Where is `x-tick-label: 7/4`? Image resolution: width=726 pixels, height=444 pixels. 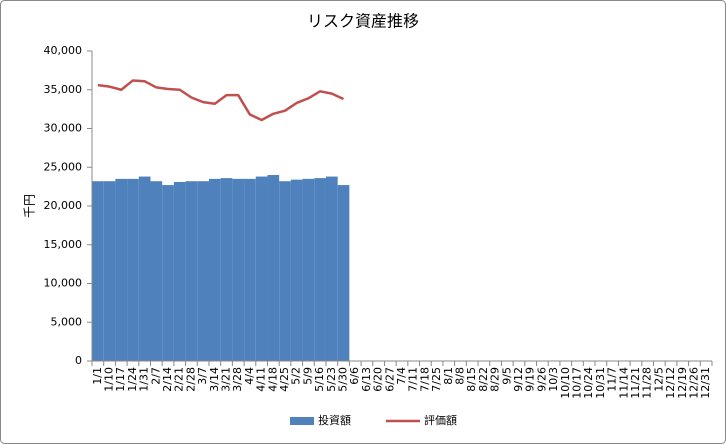 x-tick-label: 7/4 is located at coordinates (401, 376).